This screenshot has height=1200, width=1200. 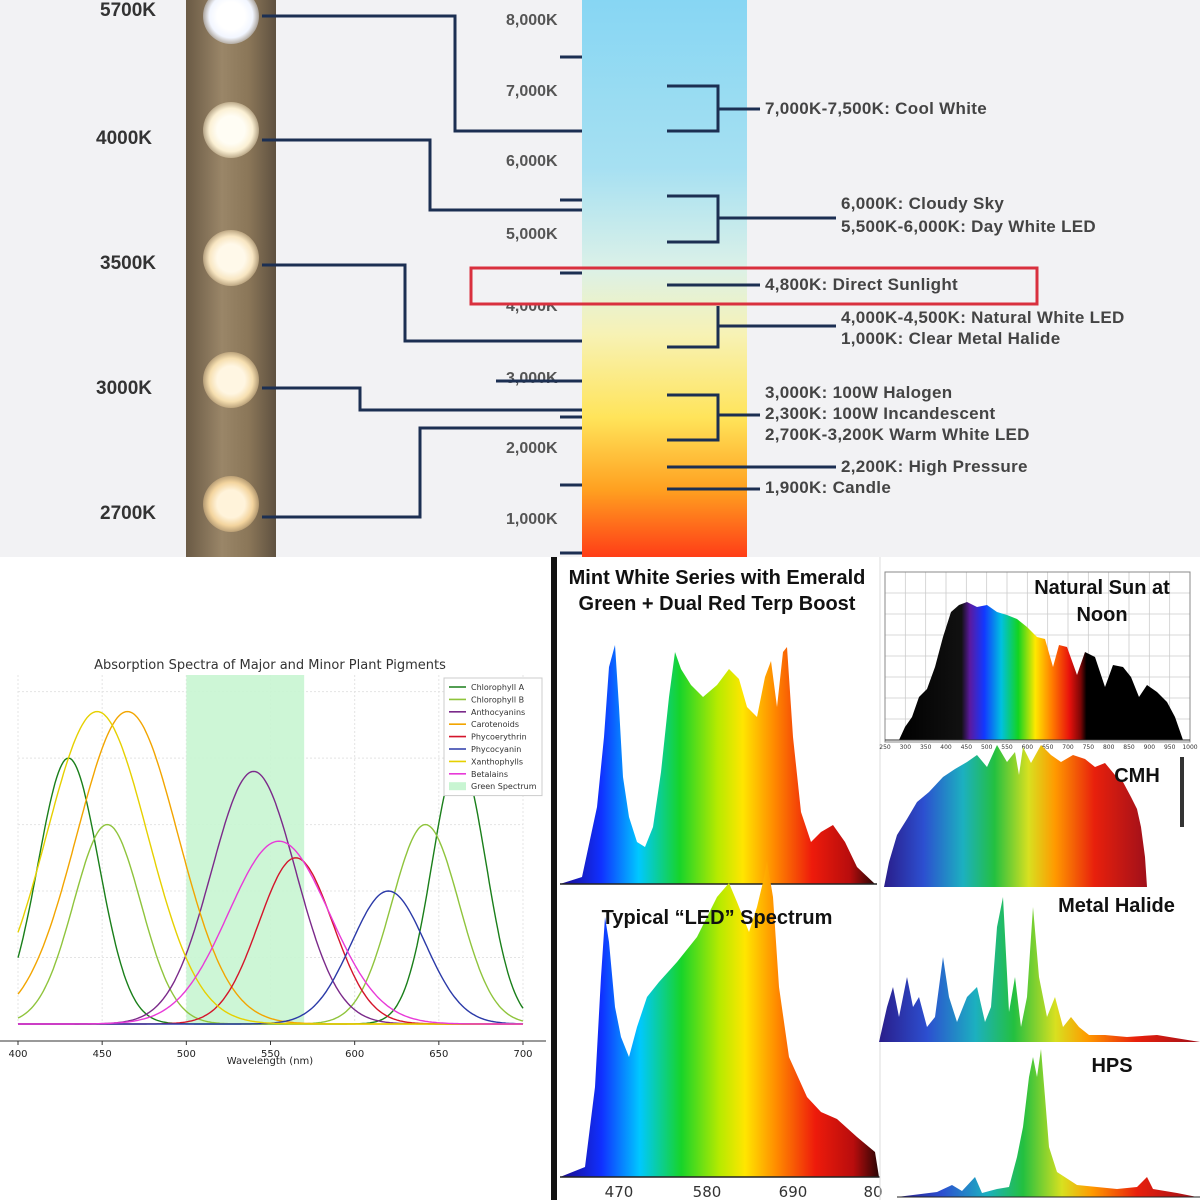 What do you see at coordinates (897, 434) in the screenshot?
I see `annotation-warm-white-led: 2,700K-3,200K Warm White LED` at bounding box center [897, 434].